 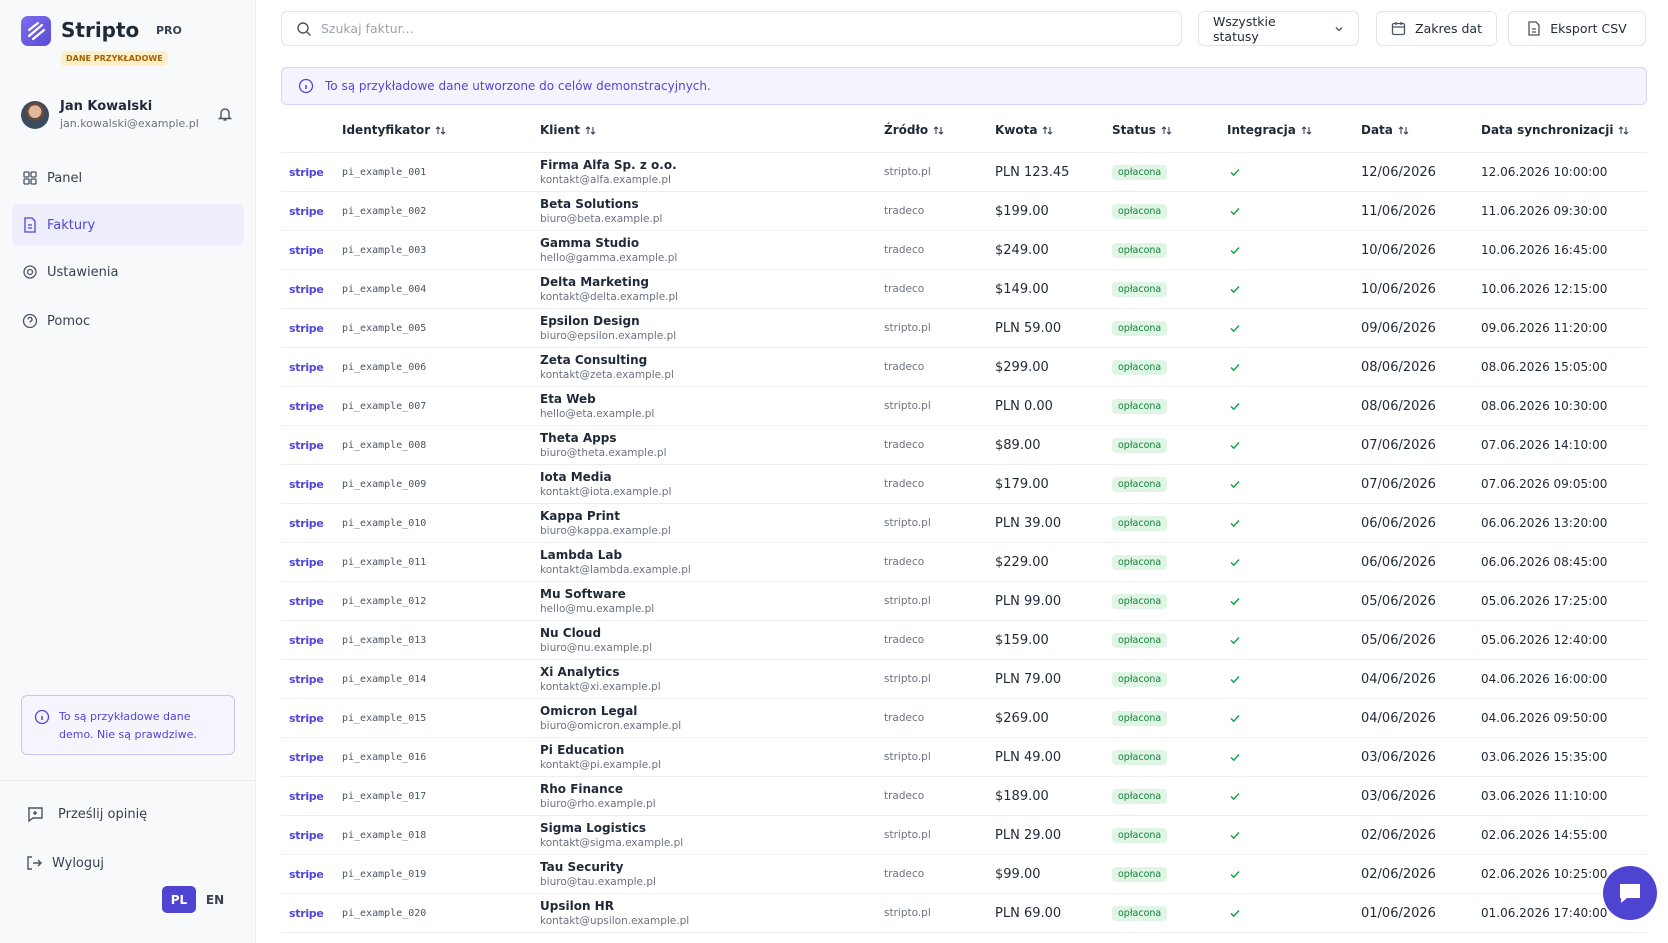 What do you see at coordinates (100, 30) in the screenshot?
I see `brand: Stripto` at bounding box center [100, 30].